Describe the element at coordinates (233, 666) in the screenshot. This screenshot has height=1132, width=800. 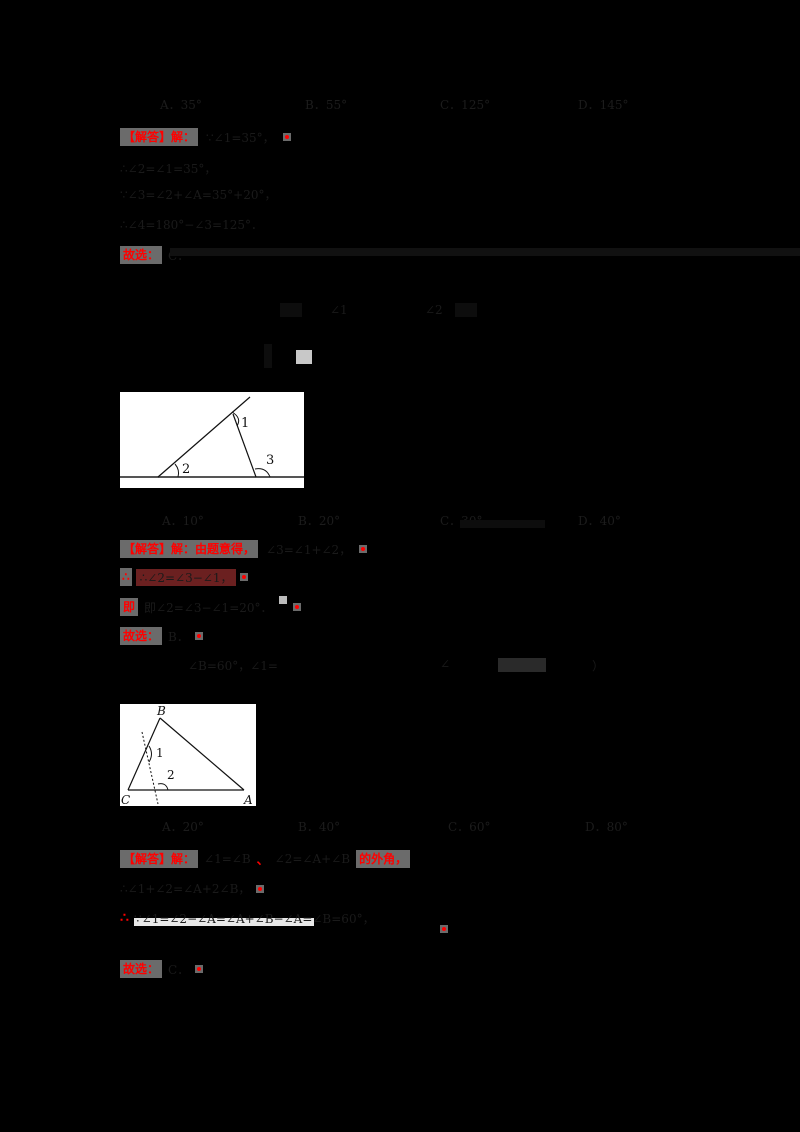
I see `q3-stem-left: ∠B=60°，∠1=` at that location.